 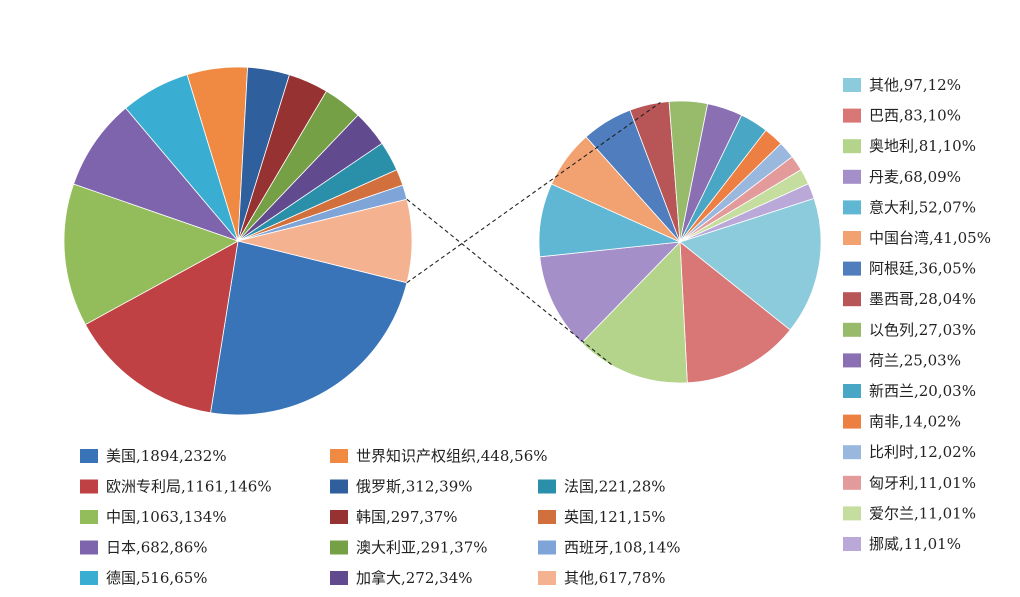 What do you see at coordinates (339, 517) in the screenshot?
I see `legend-main-1-2-swatch` at bounding box center [339, 517].